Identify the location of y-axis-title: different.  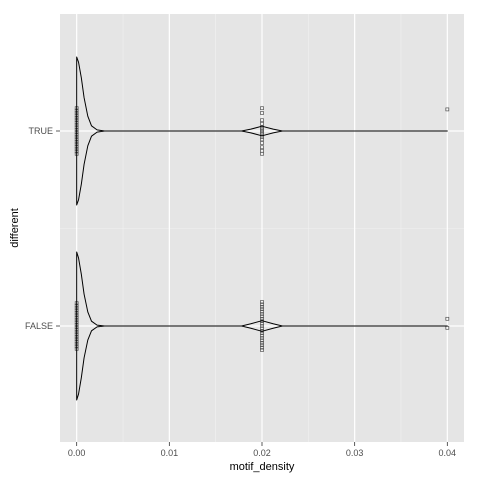
(15, 228).